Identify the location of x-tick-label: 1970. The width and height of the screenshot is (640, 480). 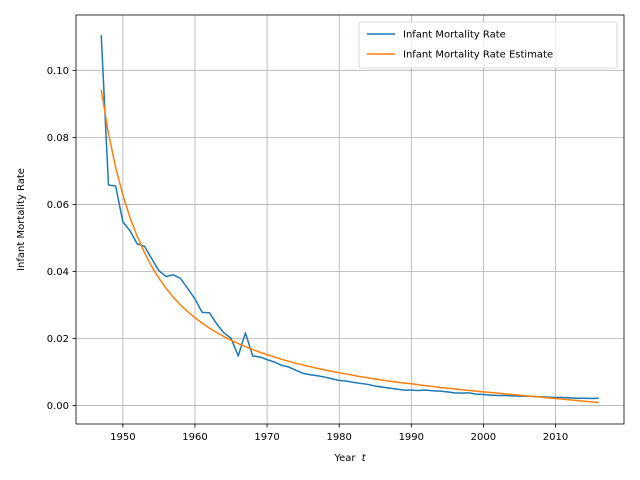
(266, 437).